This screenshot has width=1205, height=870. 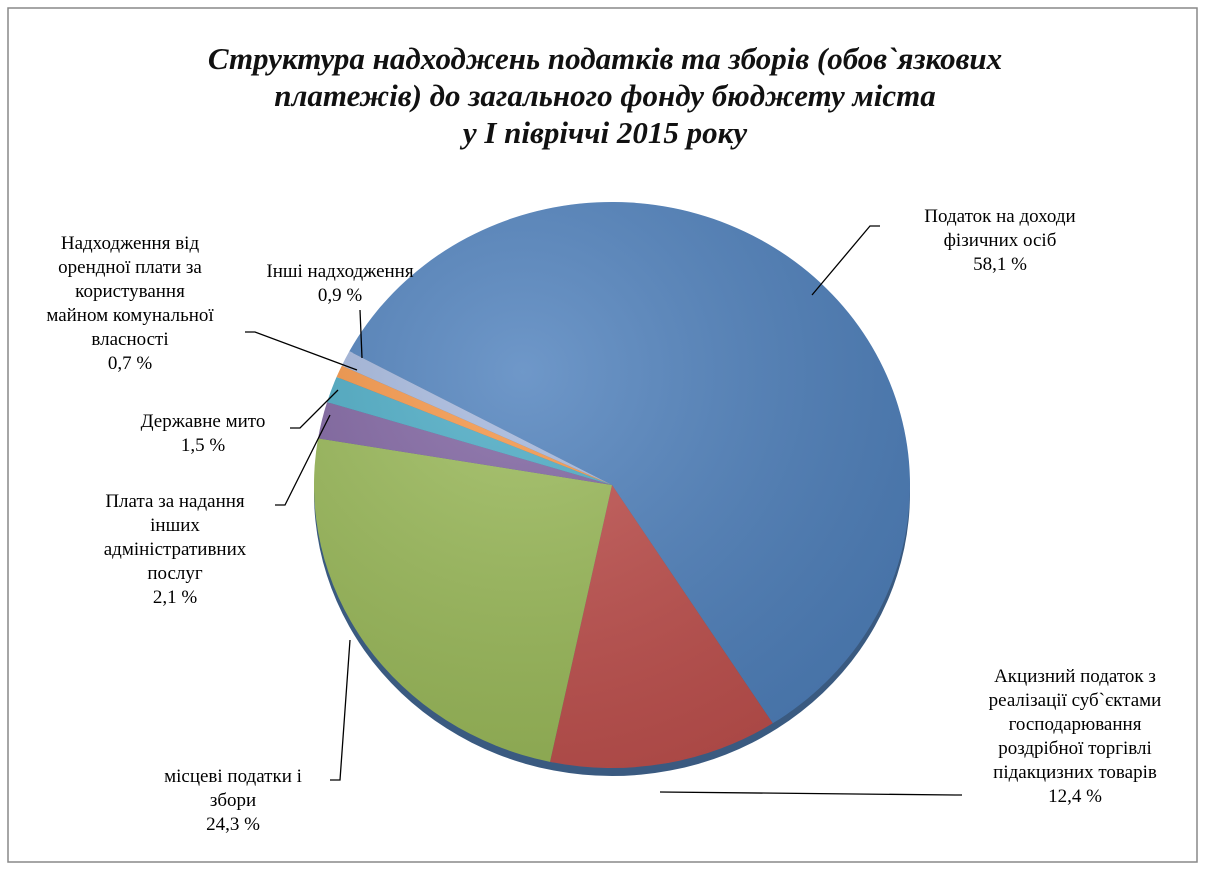 I want to click on slice-label: місцеві податки і збори 24,3 %, so click(x=233, y=801).